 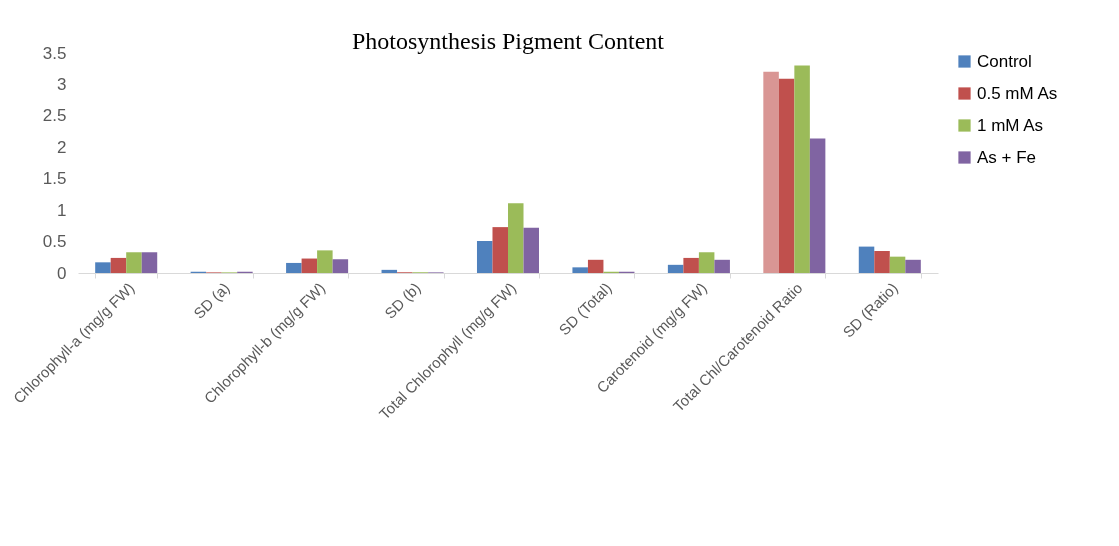 I want to click on y-tick-label: 2.5, so click(x=54, y=116).